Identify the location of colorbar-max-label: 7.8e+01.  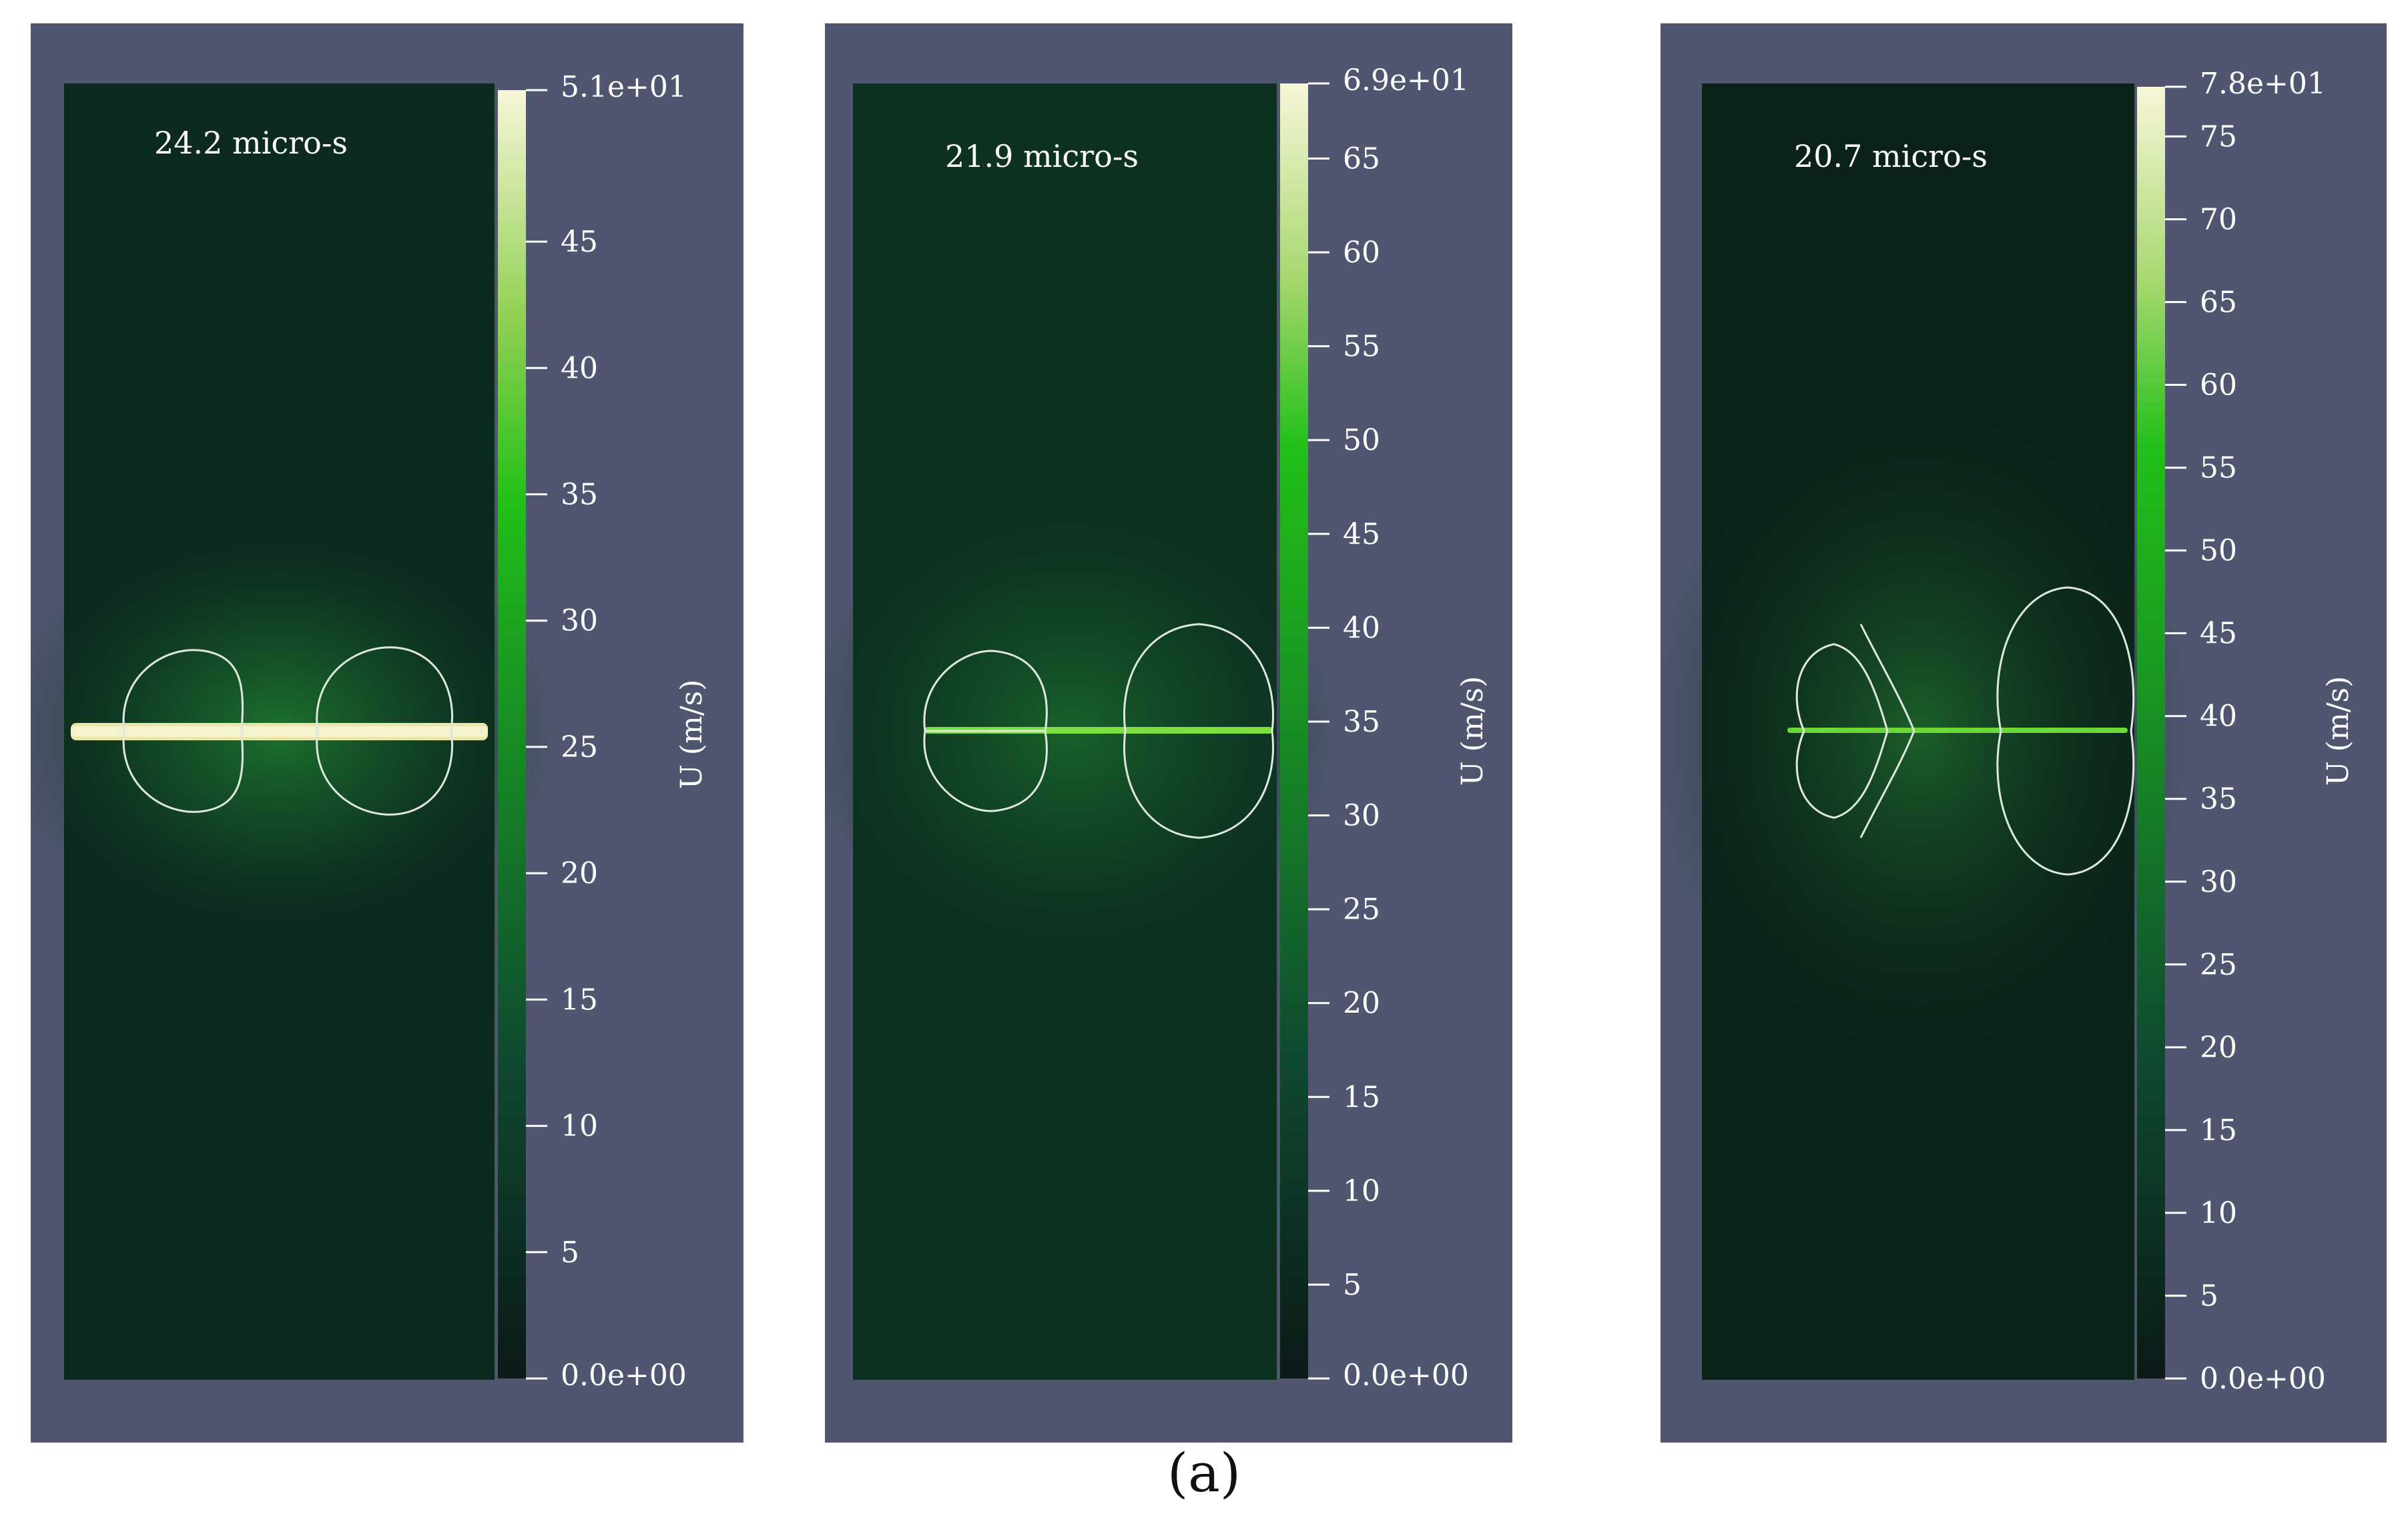
(2263, 84).